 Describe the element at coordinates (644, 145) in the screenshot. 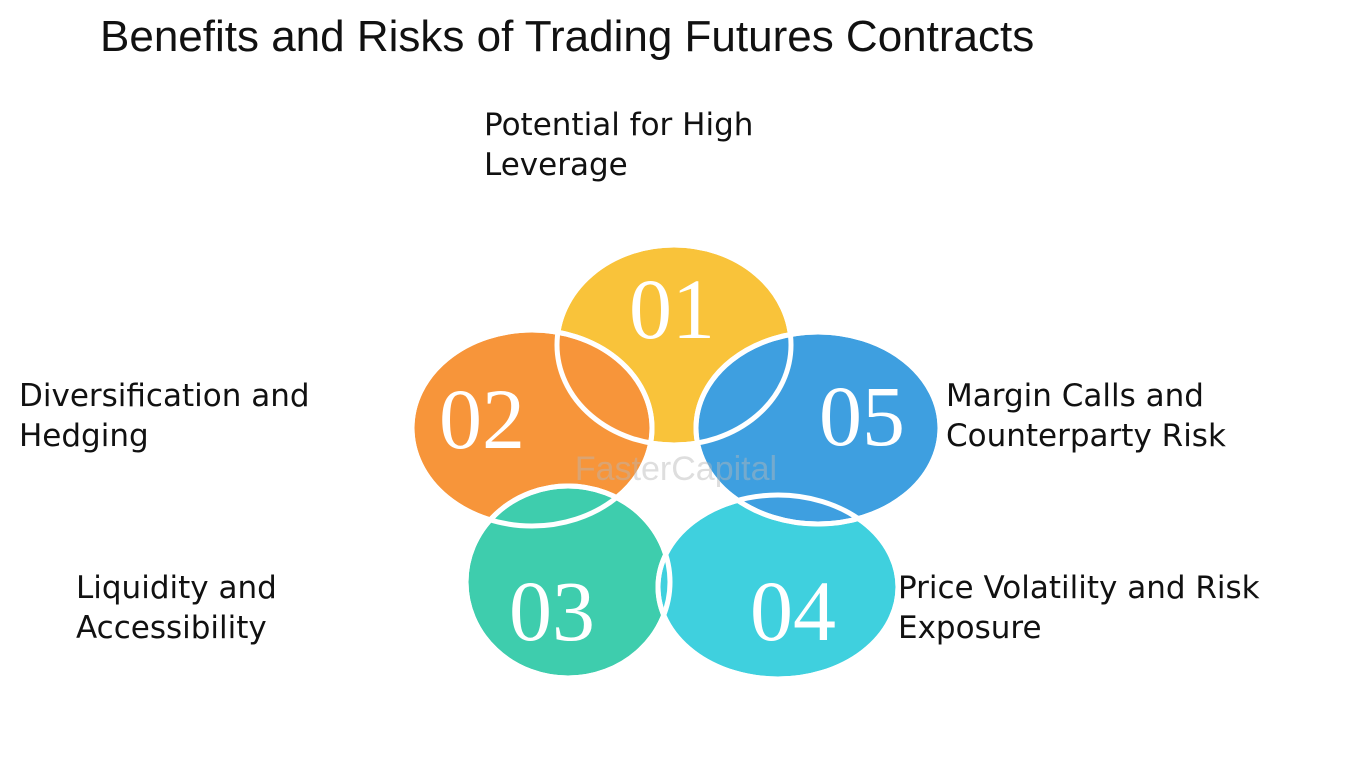

I see `label-potential-high-leverage: Potential for High Leverage` at that location.